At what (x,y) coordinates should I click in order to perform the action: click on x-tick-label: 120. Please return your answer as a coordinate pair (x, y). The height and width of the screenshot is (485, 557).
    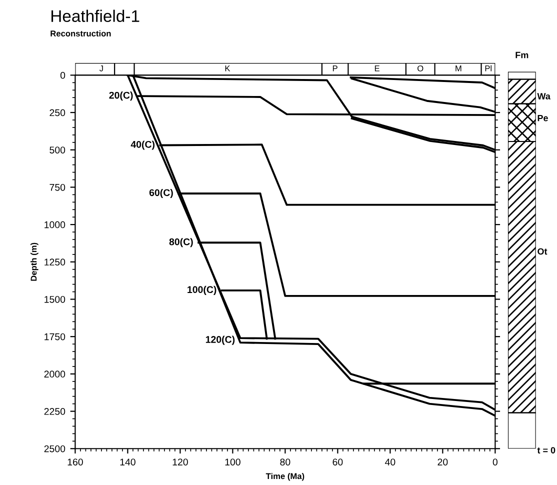
    Looking at the image, I should click on (180, 462).